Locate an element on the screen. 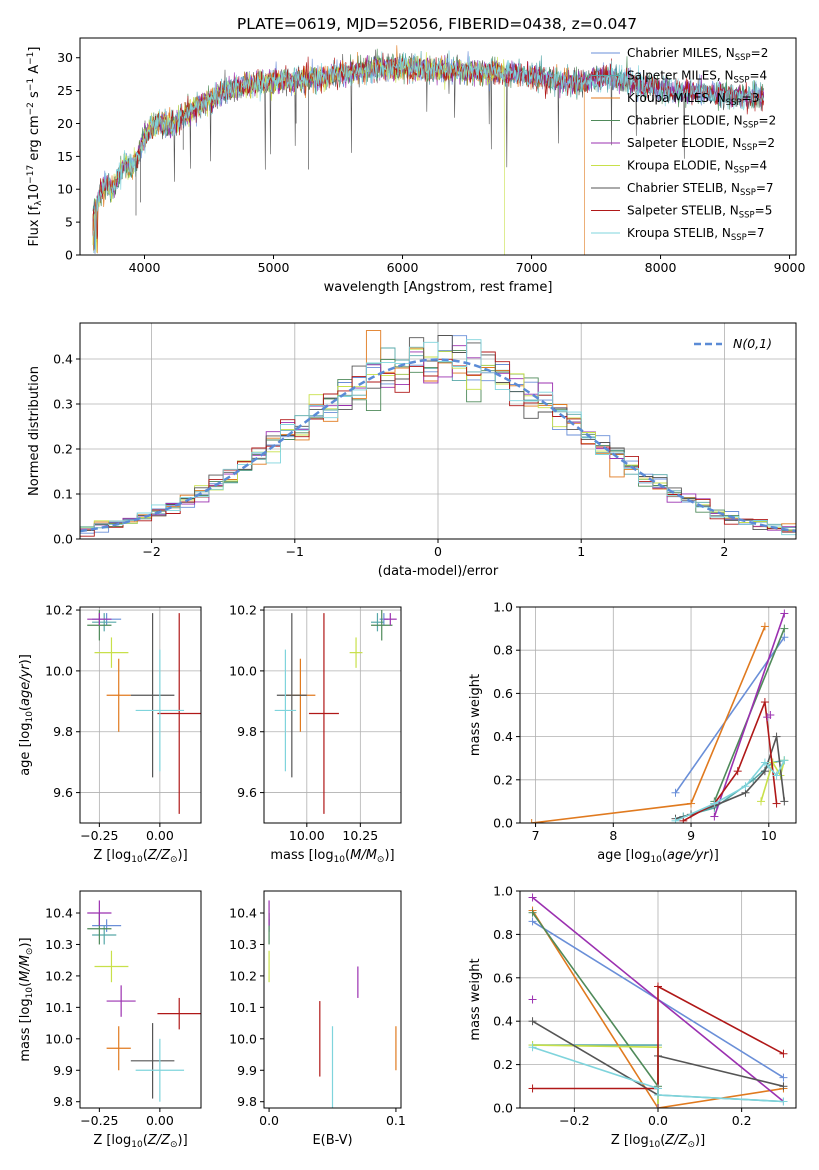  spectrum-xtick-label: 8000 is located at coordinates (661, 267).